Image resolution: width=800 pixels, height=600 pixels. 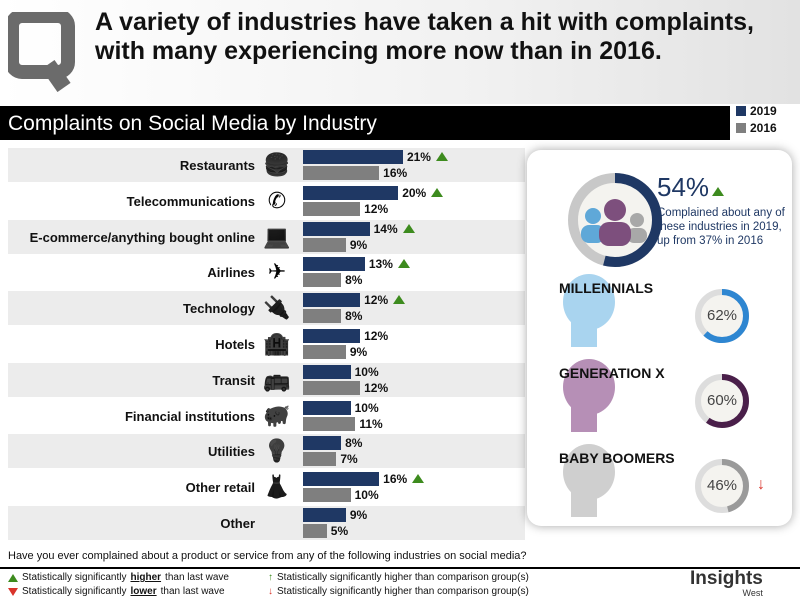 I want to click on value-label-2016: 11%, so click(x=371, y=423).